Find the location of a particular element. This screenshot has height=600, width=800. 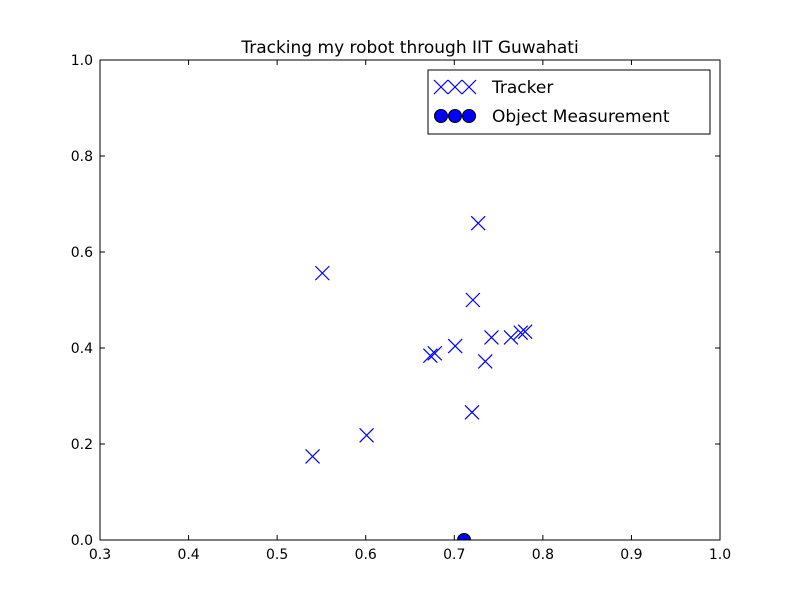

y-tick-label: 0.2 is located at coordinates (82, 445).